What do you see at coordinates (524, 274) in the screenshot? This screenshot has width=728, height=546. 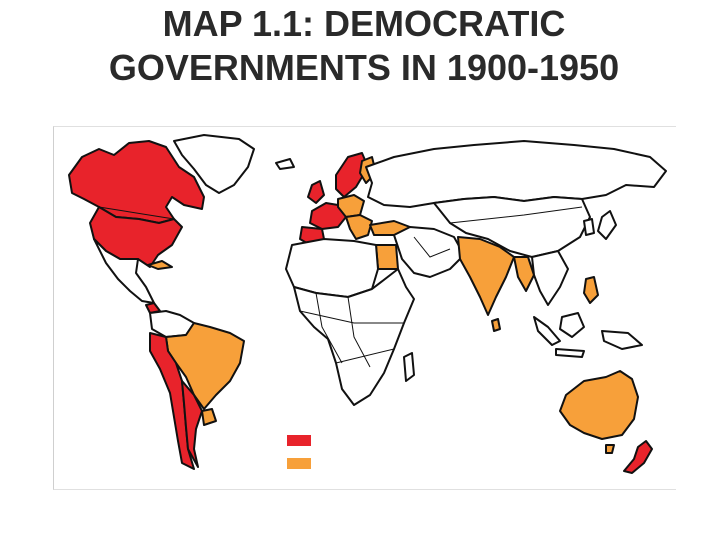 I see `burma` at bounding box center [524, 274].